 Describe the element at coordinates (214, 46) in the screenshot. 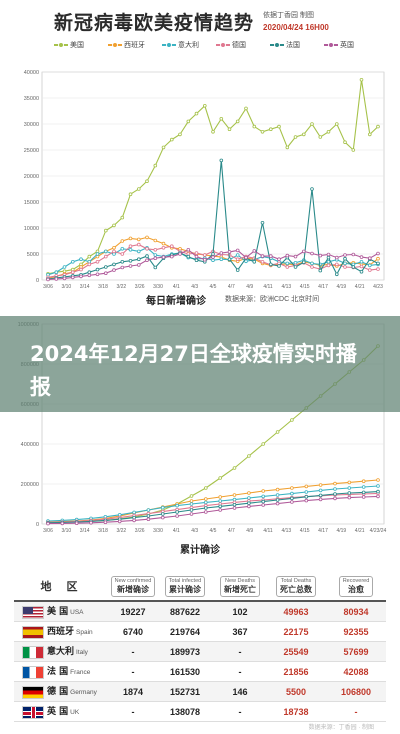

I see `legend: 美国 西班牙 意大利 德国 法国 英国` at that location.